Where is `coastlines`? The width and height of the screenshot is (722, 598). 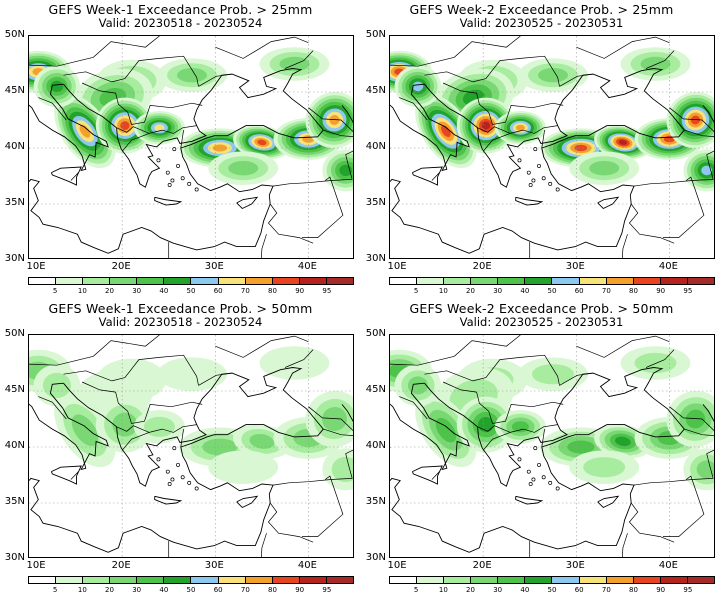 coastlines is located at coordinates (552, 161).